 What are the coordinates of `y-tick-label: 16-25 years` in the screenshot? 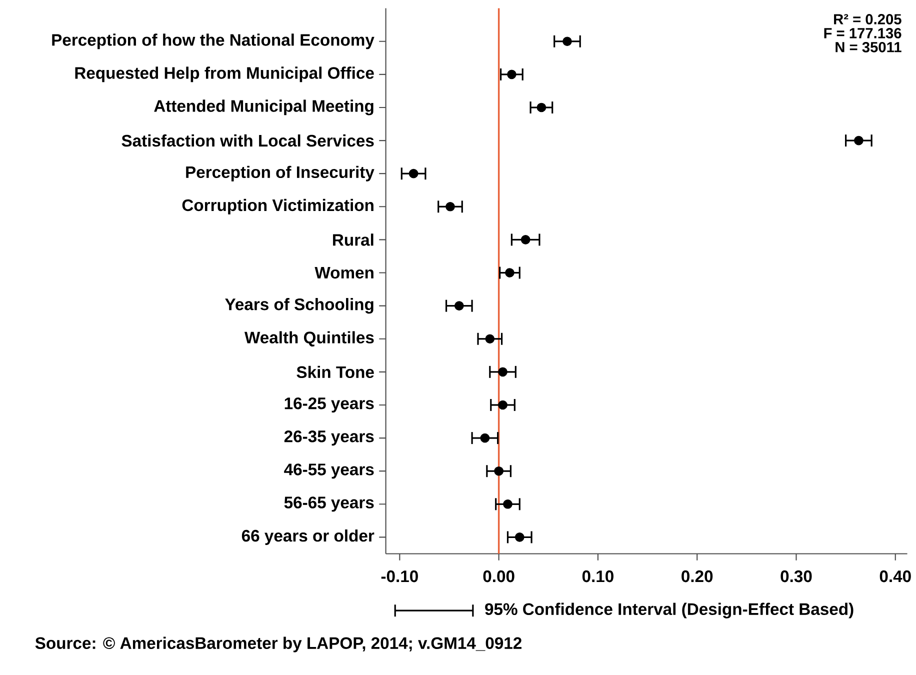 It's located at (329, 404).